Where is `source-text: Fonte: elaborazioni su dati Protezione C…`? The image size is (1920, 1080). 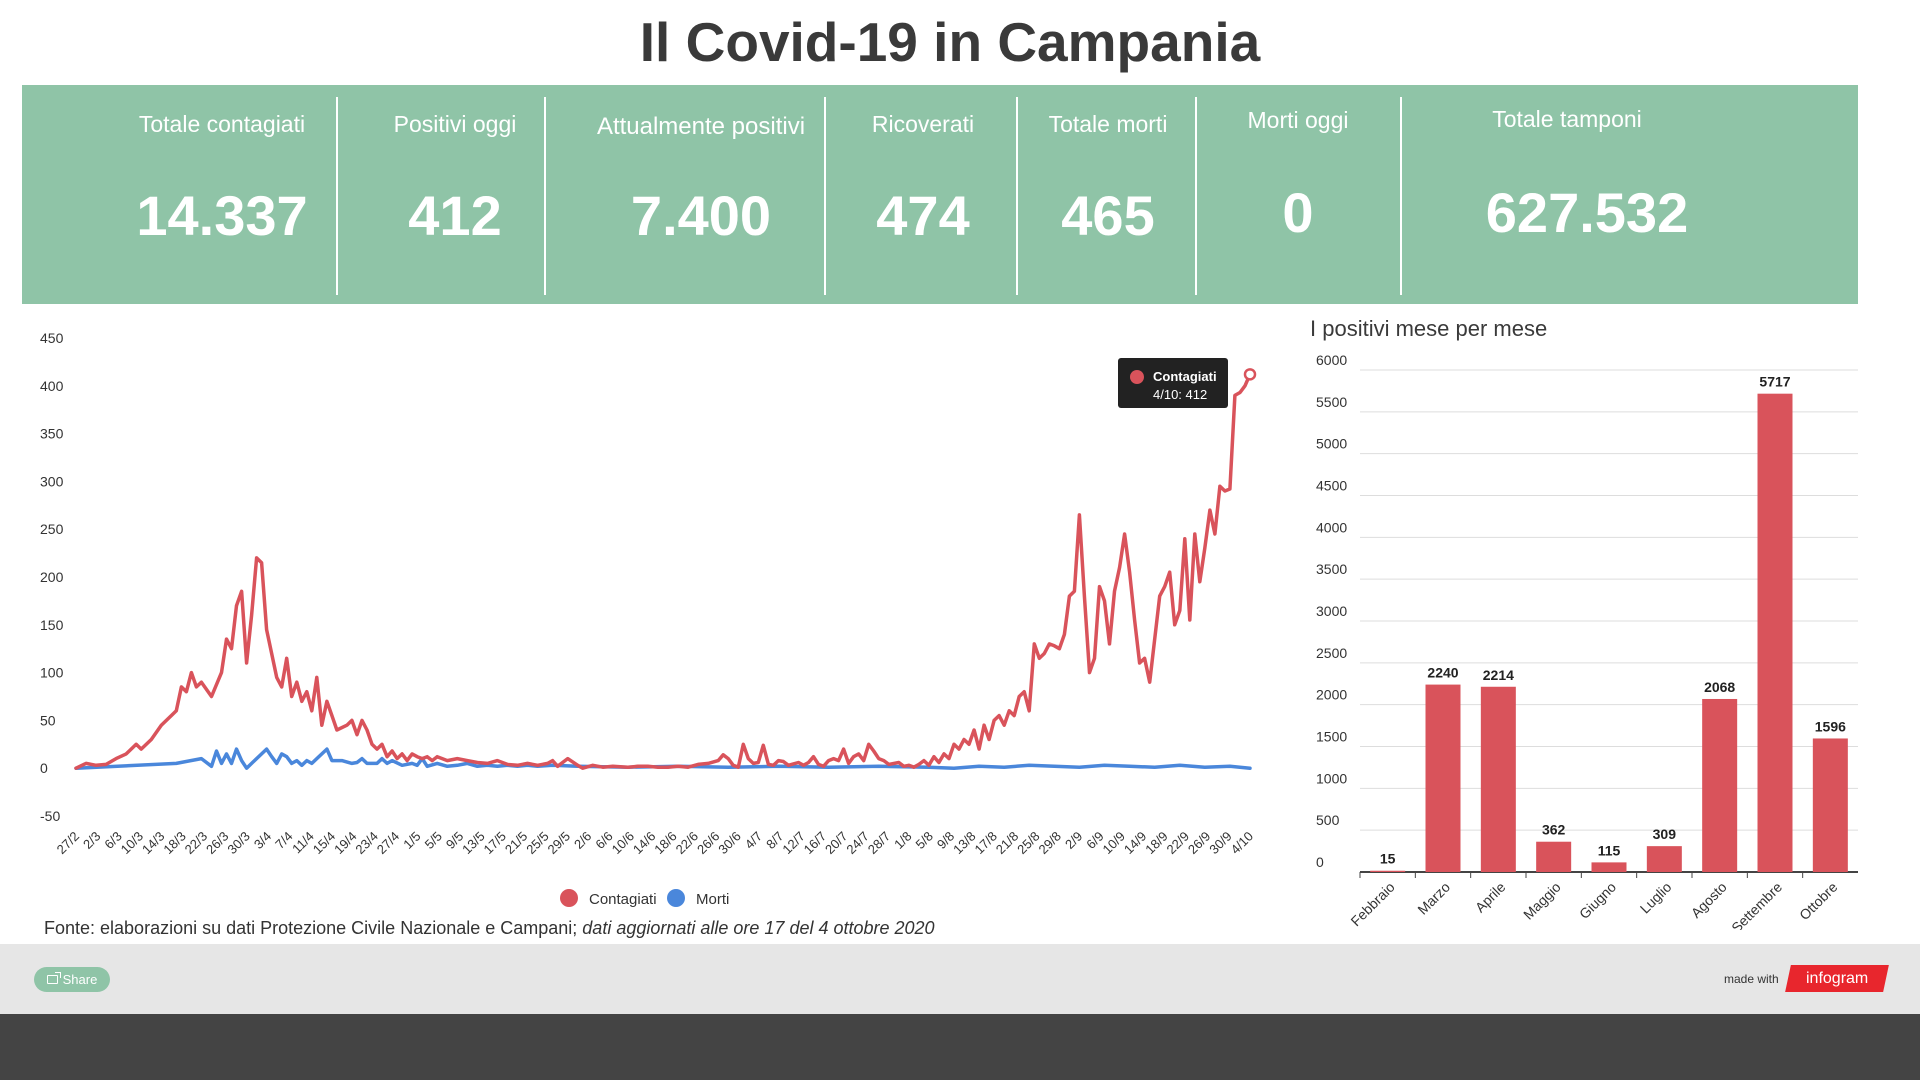 source-text: Fonte: elaborazioni su dati Protezione C… is located at coordinates (313, 928).